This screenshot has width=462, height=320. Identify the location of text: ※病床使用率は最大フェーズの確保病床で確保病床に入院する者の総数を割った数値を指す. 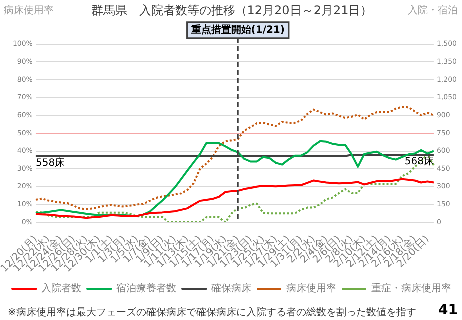
(212, 312).